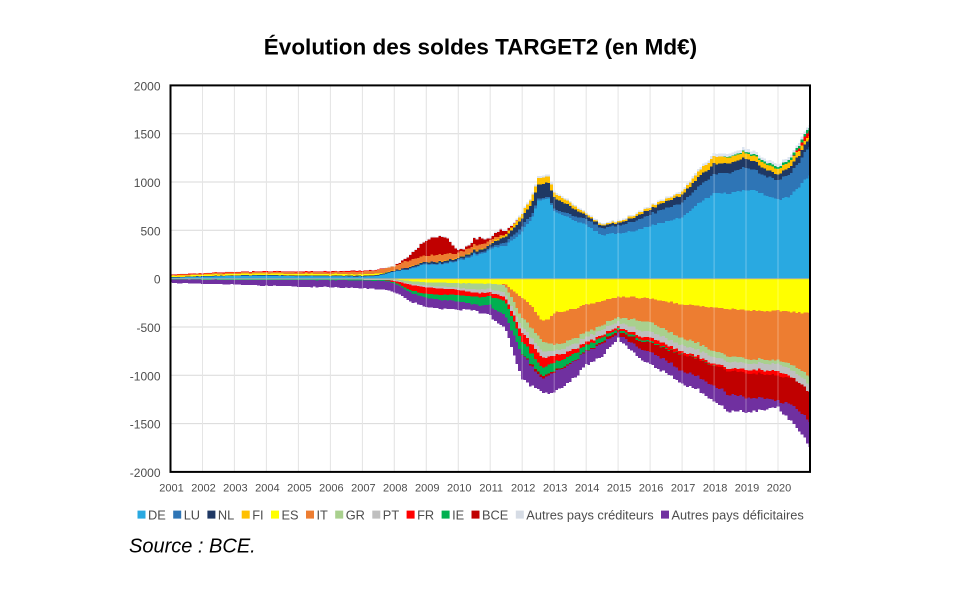  Describe the element at coordinates (363, 489) in the screenshot. I see `svg-text: 2007` at that location.